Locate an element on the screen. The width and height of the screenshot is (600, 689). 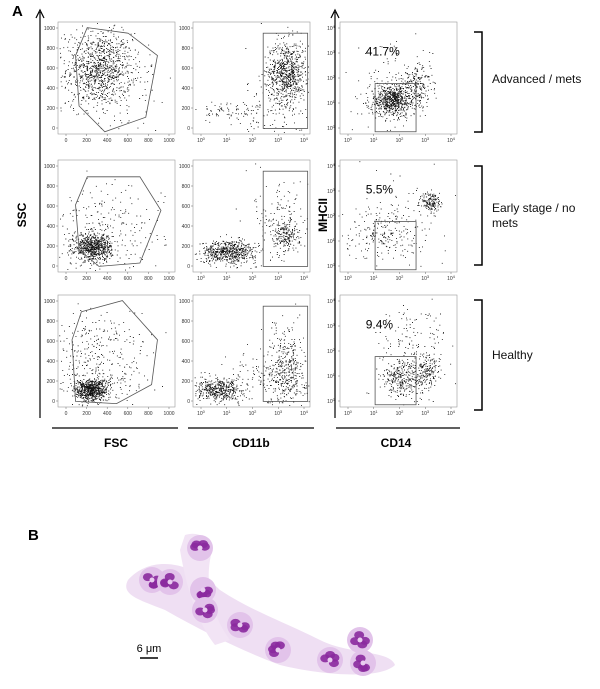
x-tick-label: 400 is located at coordinates (107, 414).